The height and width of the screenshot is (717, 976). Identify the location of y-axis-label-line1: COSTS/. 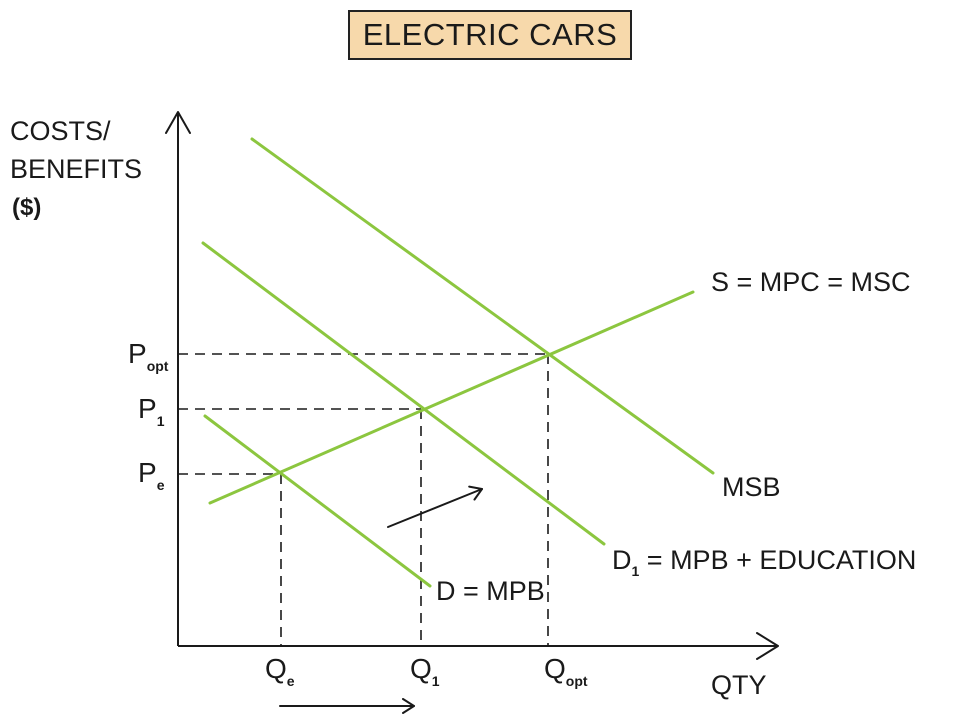
(60, 131).